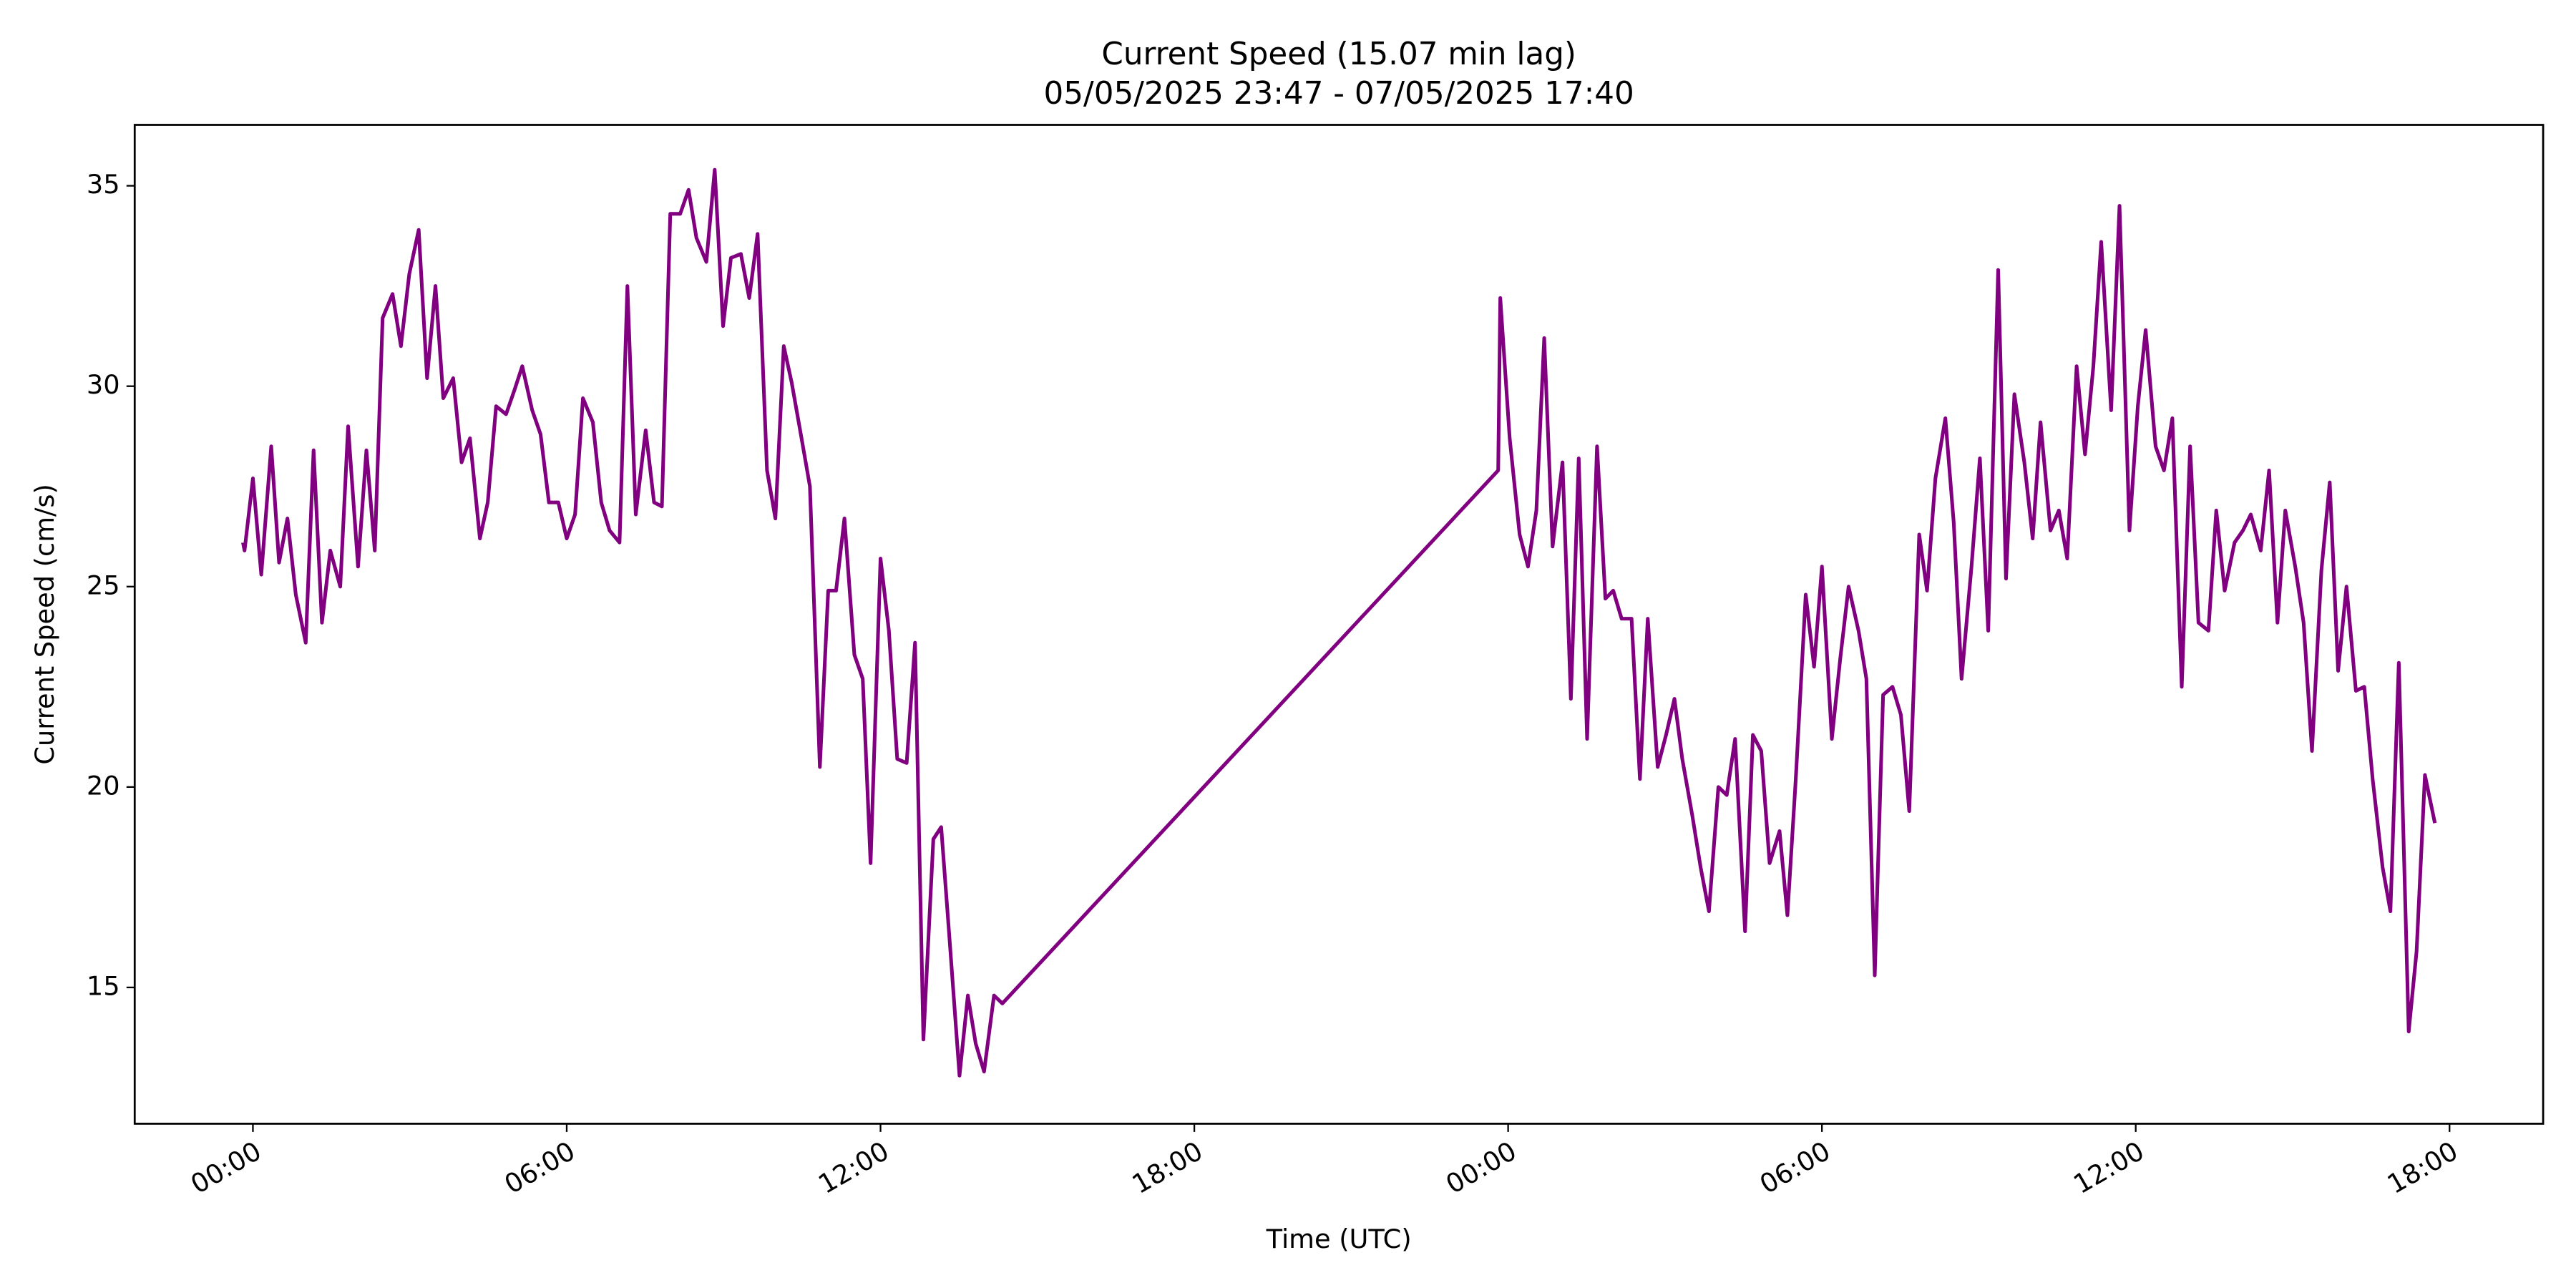 The height and width of the screenshot is (1288, 2576). Describe the element at coordinates (1339, 1239) in the screenshot. I see `x-axis-label: Time (UTC)` at that location.